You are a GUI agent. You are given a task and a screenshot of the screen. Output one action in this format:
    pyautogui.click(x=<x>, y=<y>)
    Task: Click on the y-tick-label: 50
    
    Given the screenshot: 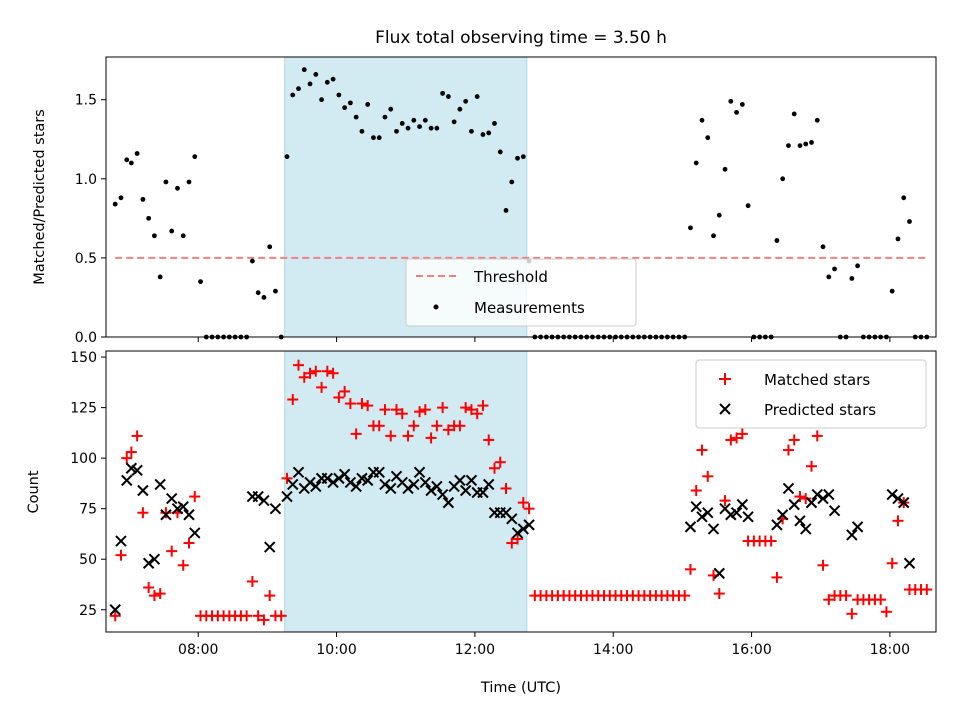 What is the action you would take?
    pyautogui.click(x=88, y=560)
    